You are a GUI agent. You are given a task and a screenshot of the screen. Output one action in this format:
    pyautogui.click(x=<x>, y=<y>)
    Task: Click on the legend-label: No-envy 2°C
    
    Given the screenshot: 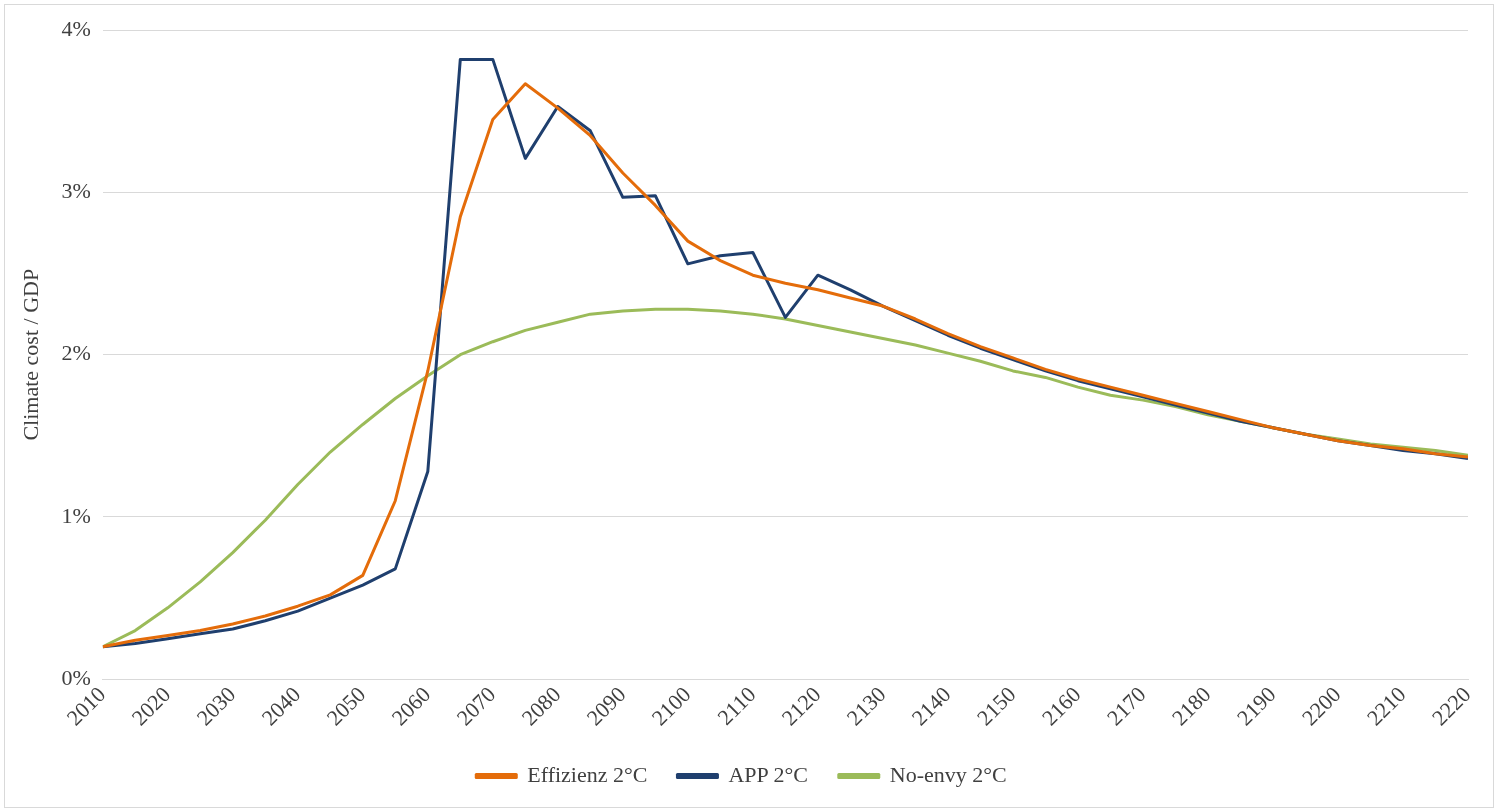 What is the action you would take?
    pyautogui.click(x=948, y=774)
    